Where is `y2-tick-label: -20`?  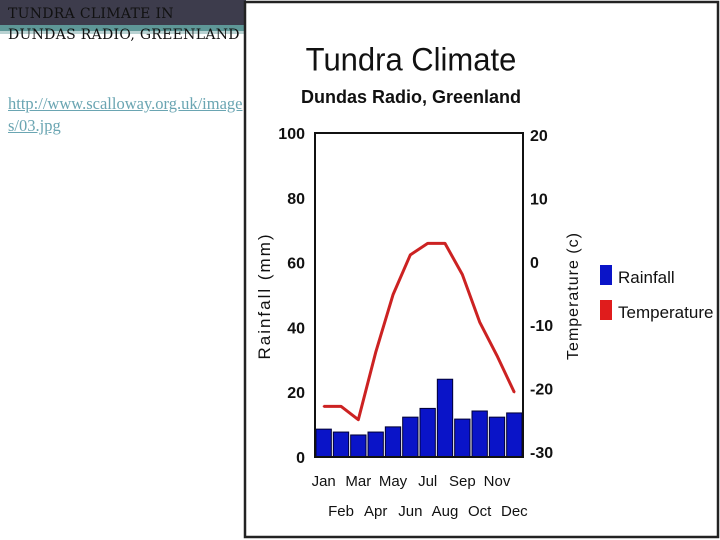
y2-tick-label: -20 is located at coordinates (541, 390).